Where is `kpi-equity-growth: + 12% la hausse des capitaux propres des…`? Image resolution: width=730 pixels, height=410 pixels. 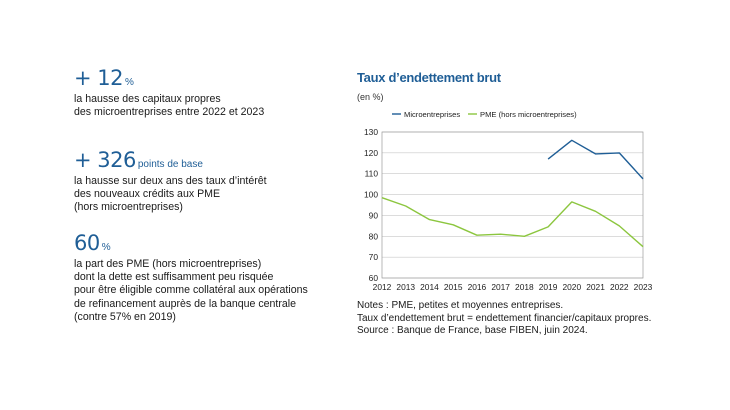
kpi-equity-growth: + 12% la hausse des capitaux propres des… is located at coordinates (219, 93).